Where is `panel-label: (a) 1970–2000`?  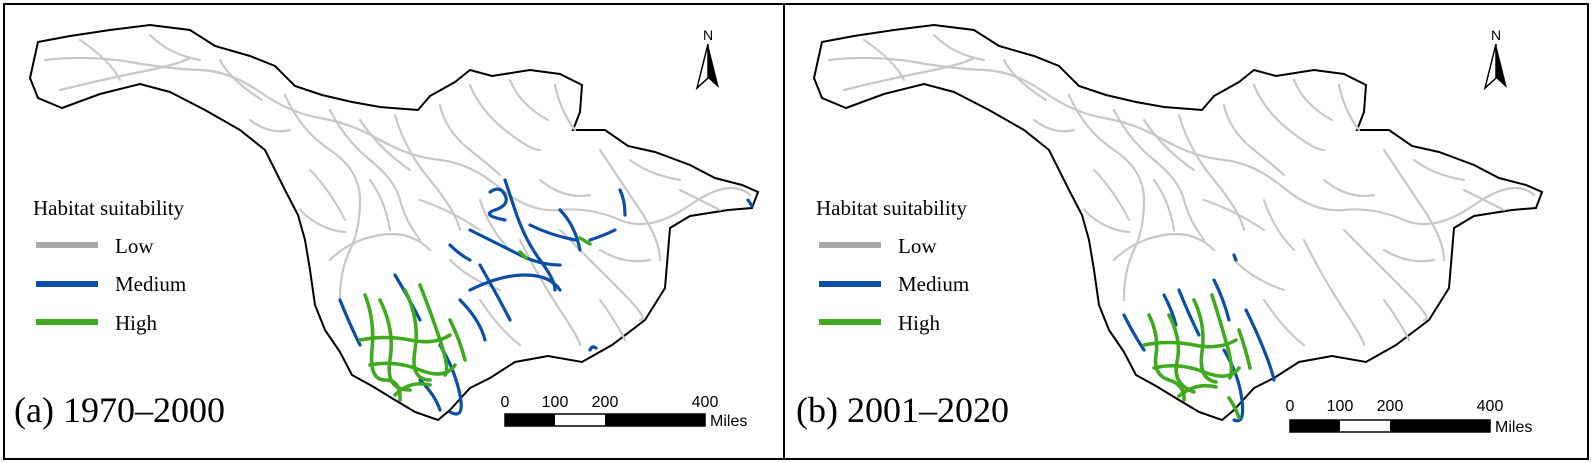 panel-label: (a) 1970–2000 is located at coordinates (119, 410).